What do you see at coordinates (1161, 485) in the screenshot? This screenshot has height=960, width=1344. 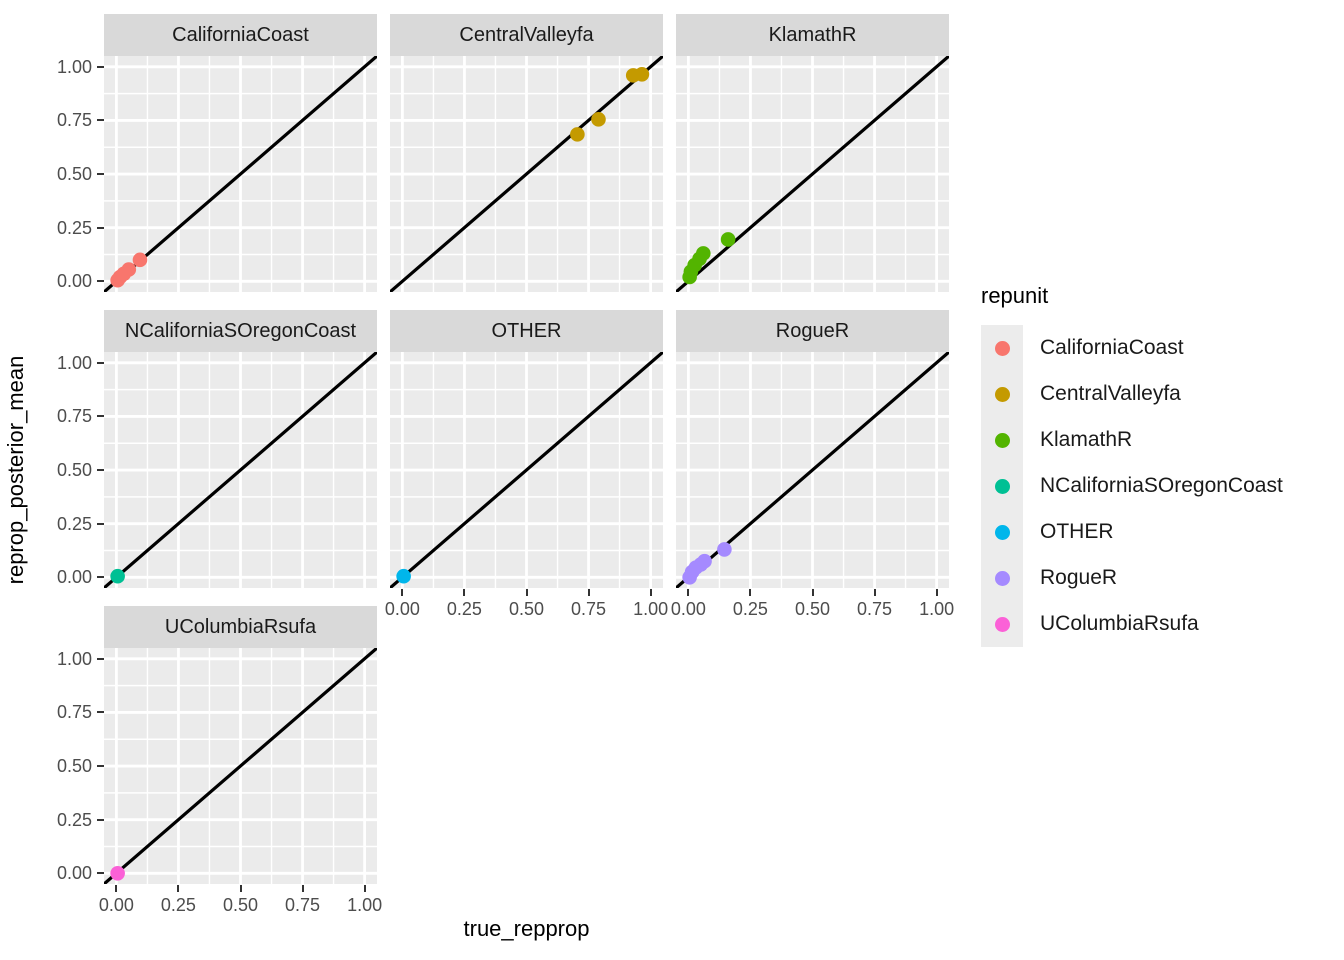 I see `legend-item-label: NCaliforniaSOregonCoast` at bounding box center [1161, 485].